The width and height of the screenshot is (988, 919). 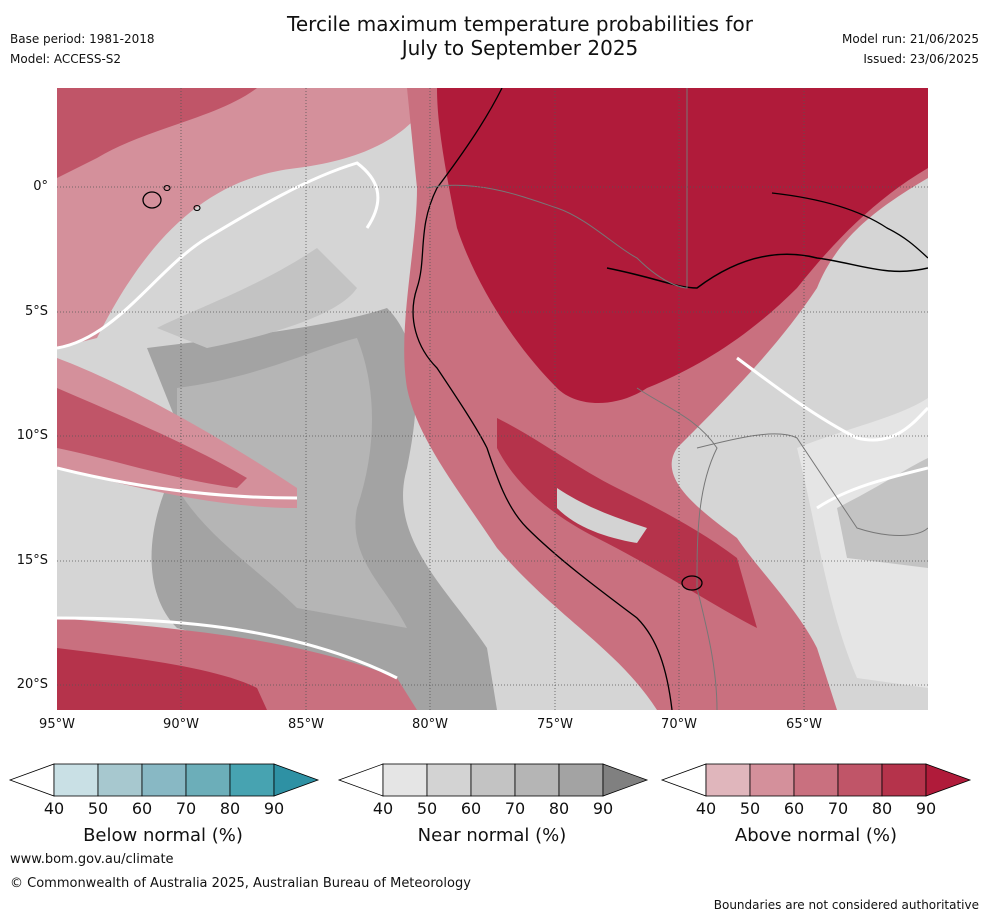 What do you see at coordinates (767, 271) in the screenshot?
I see `amazon-river` at bounding box center [767, 271].